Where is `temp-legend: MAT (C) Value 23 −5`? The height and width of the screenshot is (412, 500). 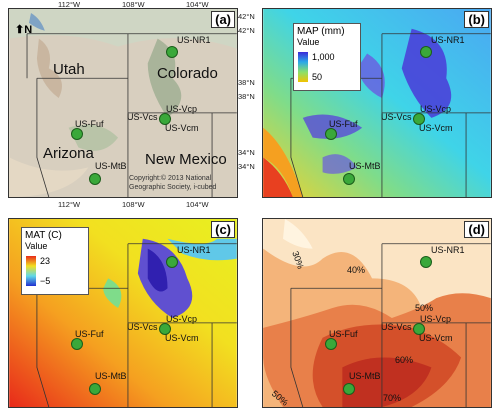 temp-legend: MAT (C) Value 23 −5 is located at coordinates (55, 261).